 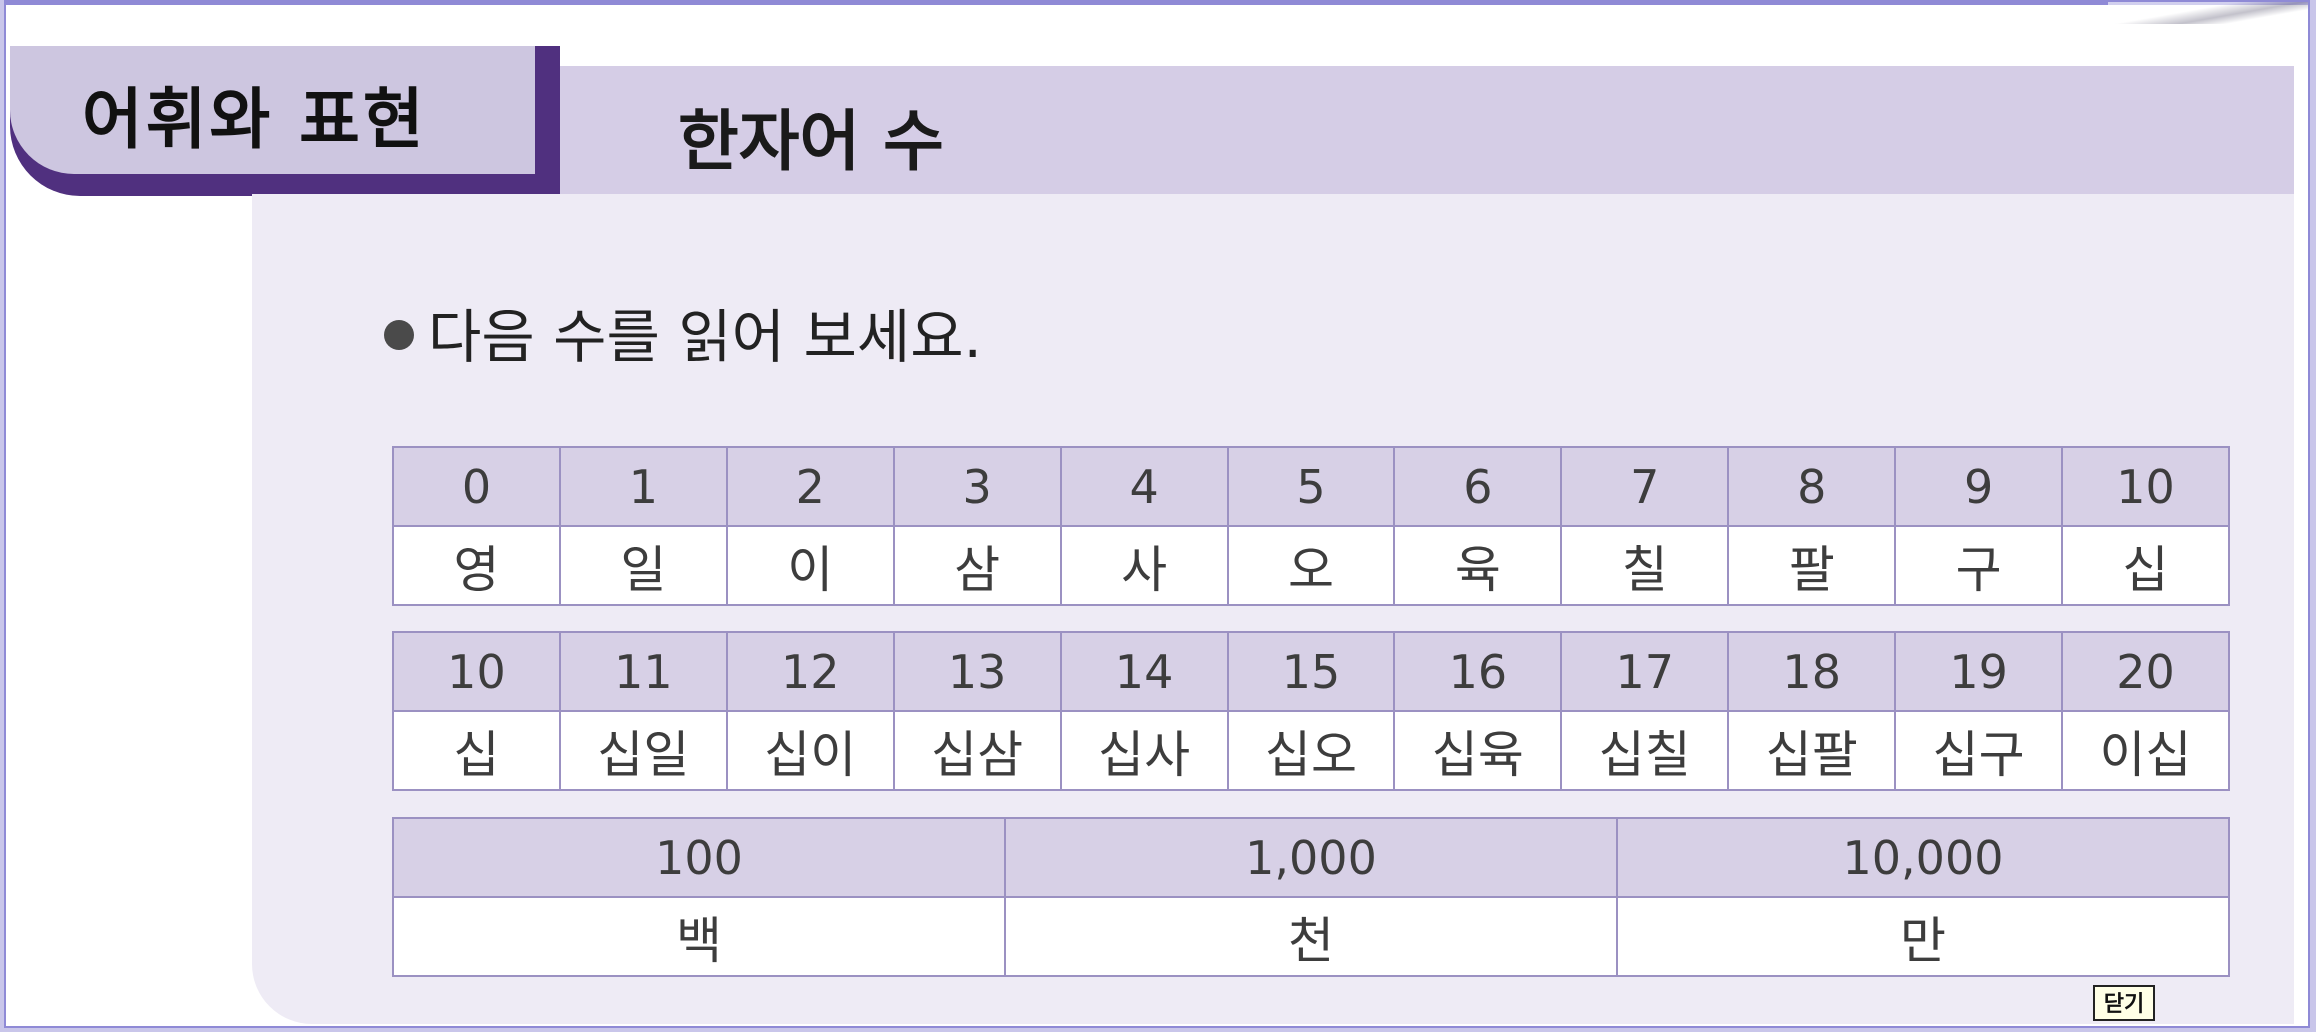 I want to click on number-cell: 100, so click(x=699, y=857).